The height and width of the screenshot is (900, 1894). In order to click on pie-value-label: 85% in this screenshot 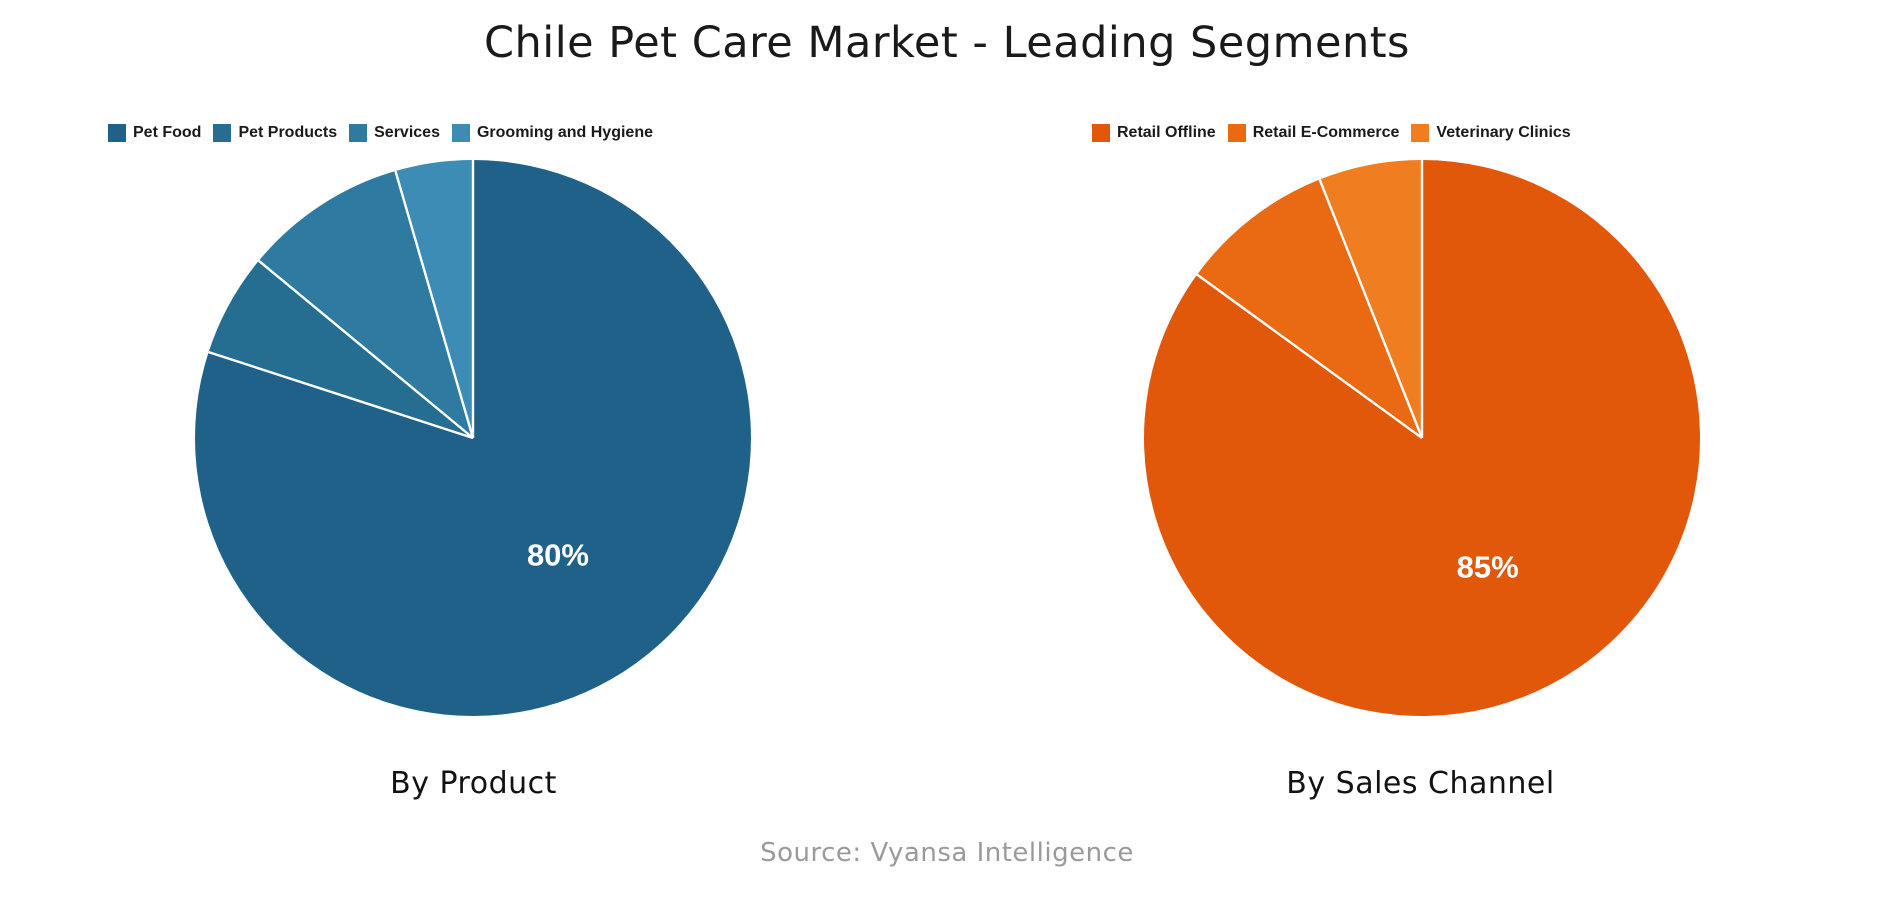, I will do `click(1488, 566)`.